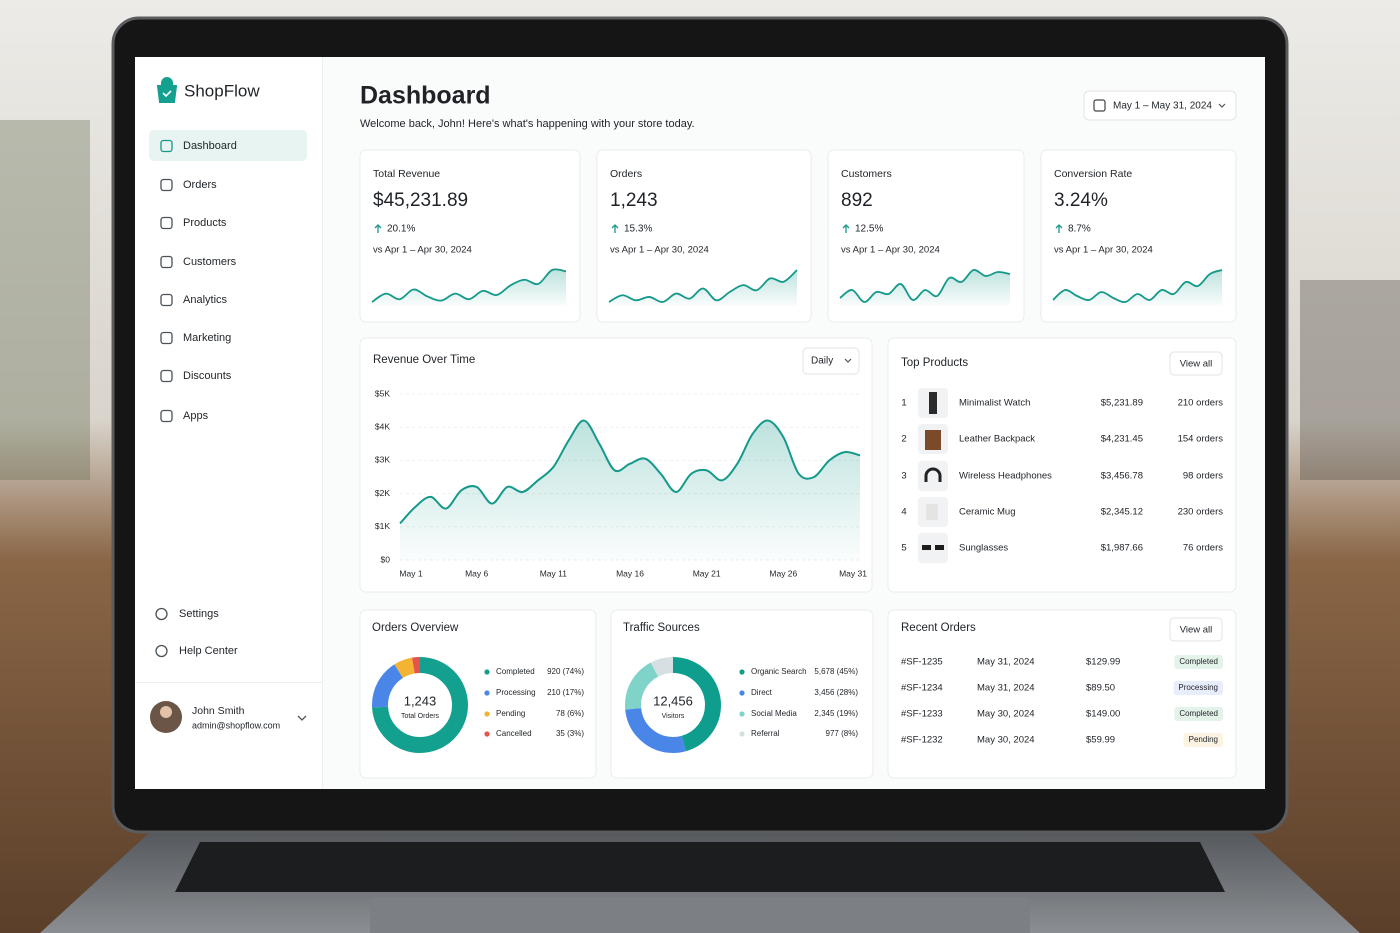 The image size is (1400, 933). What do you see at coordinates (386, 559) in the screenshot?
I see `y-tick-label: $0` at bounding box center [386, 559].